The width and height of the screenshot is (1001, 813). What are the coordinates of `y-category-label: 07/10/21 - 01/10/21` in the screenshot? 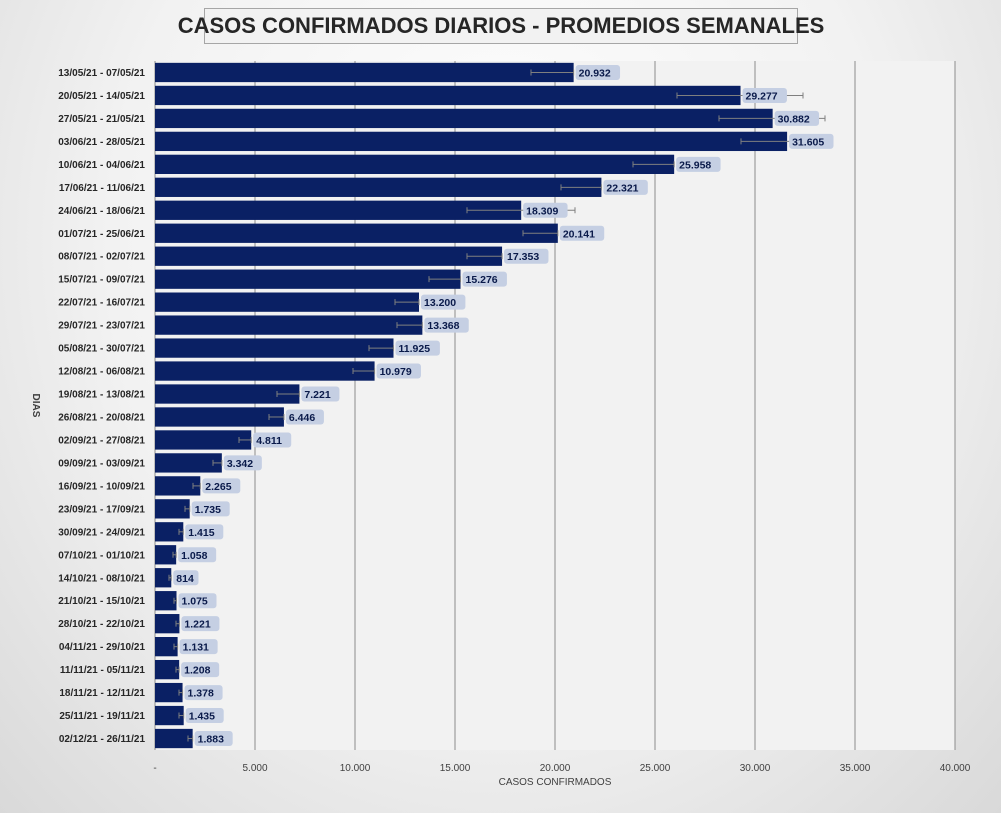 It's located at (101, 555).